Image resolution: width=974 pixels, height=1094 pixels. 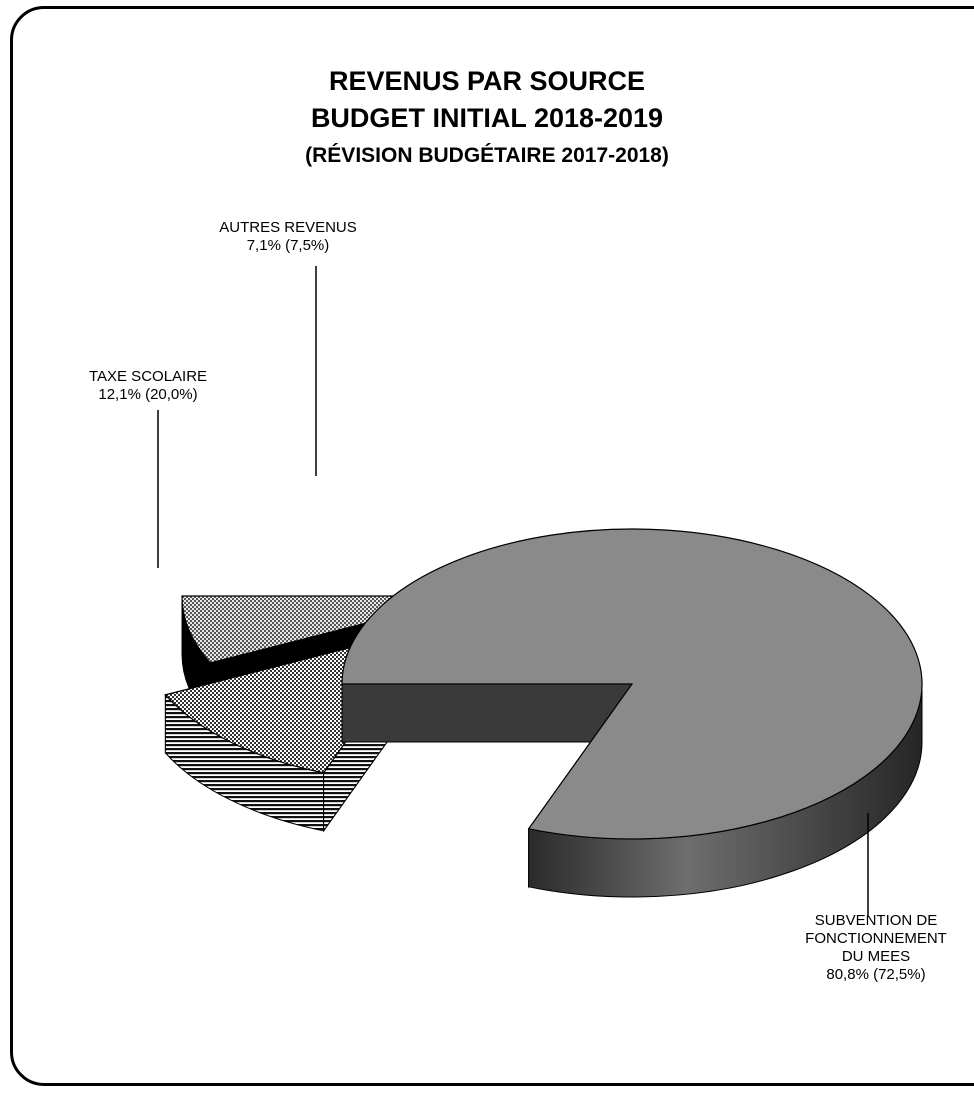 I want to click on slice-name-label: FONCTIONNEMENT, so click(x=876, y=938).